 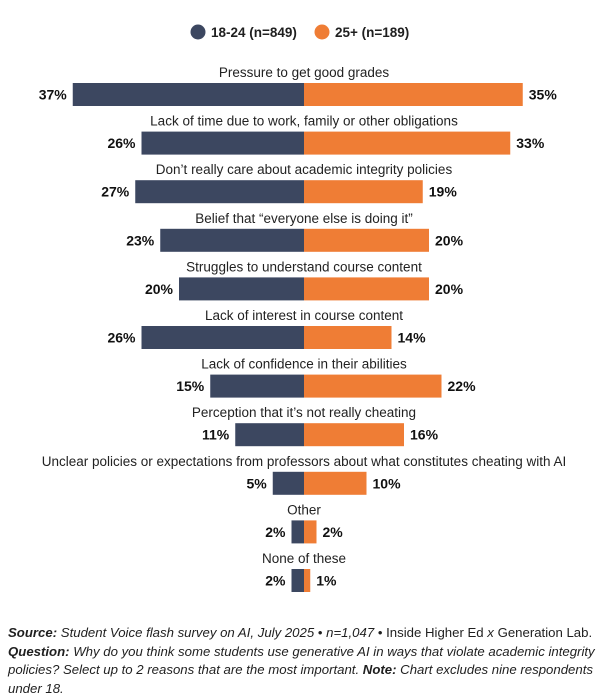 I want to click on legend-swatch-25plus, so click(x=322, y=32).